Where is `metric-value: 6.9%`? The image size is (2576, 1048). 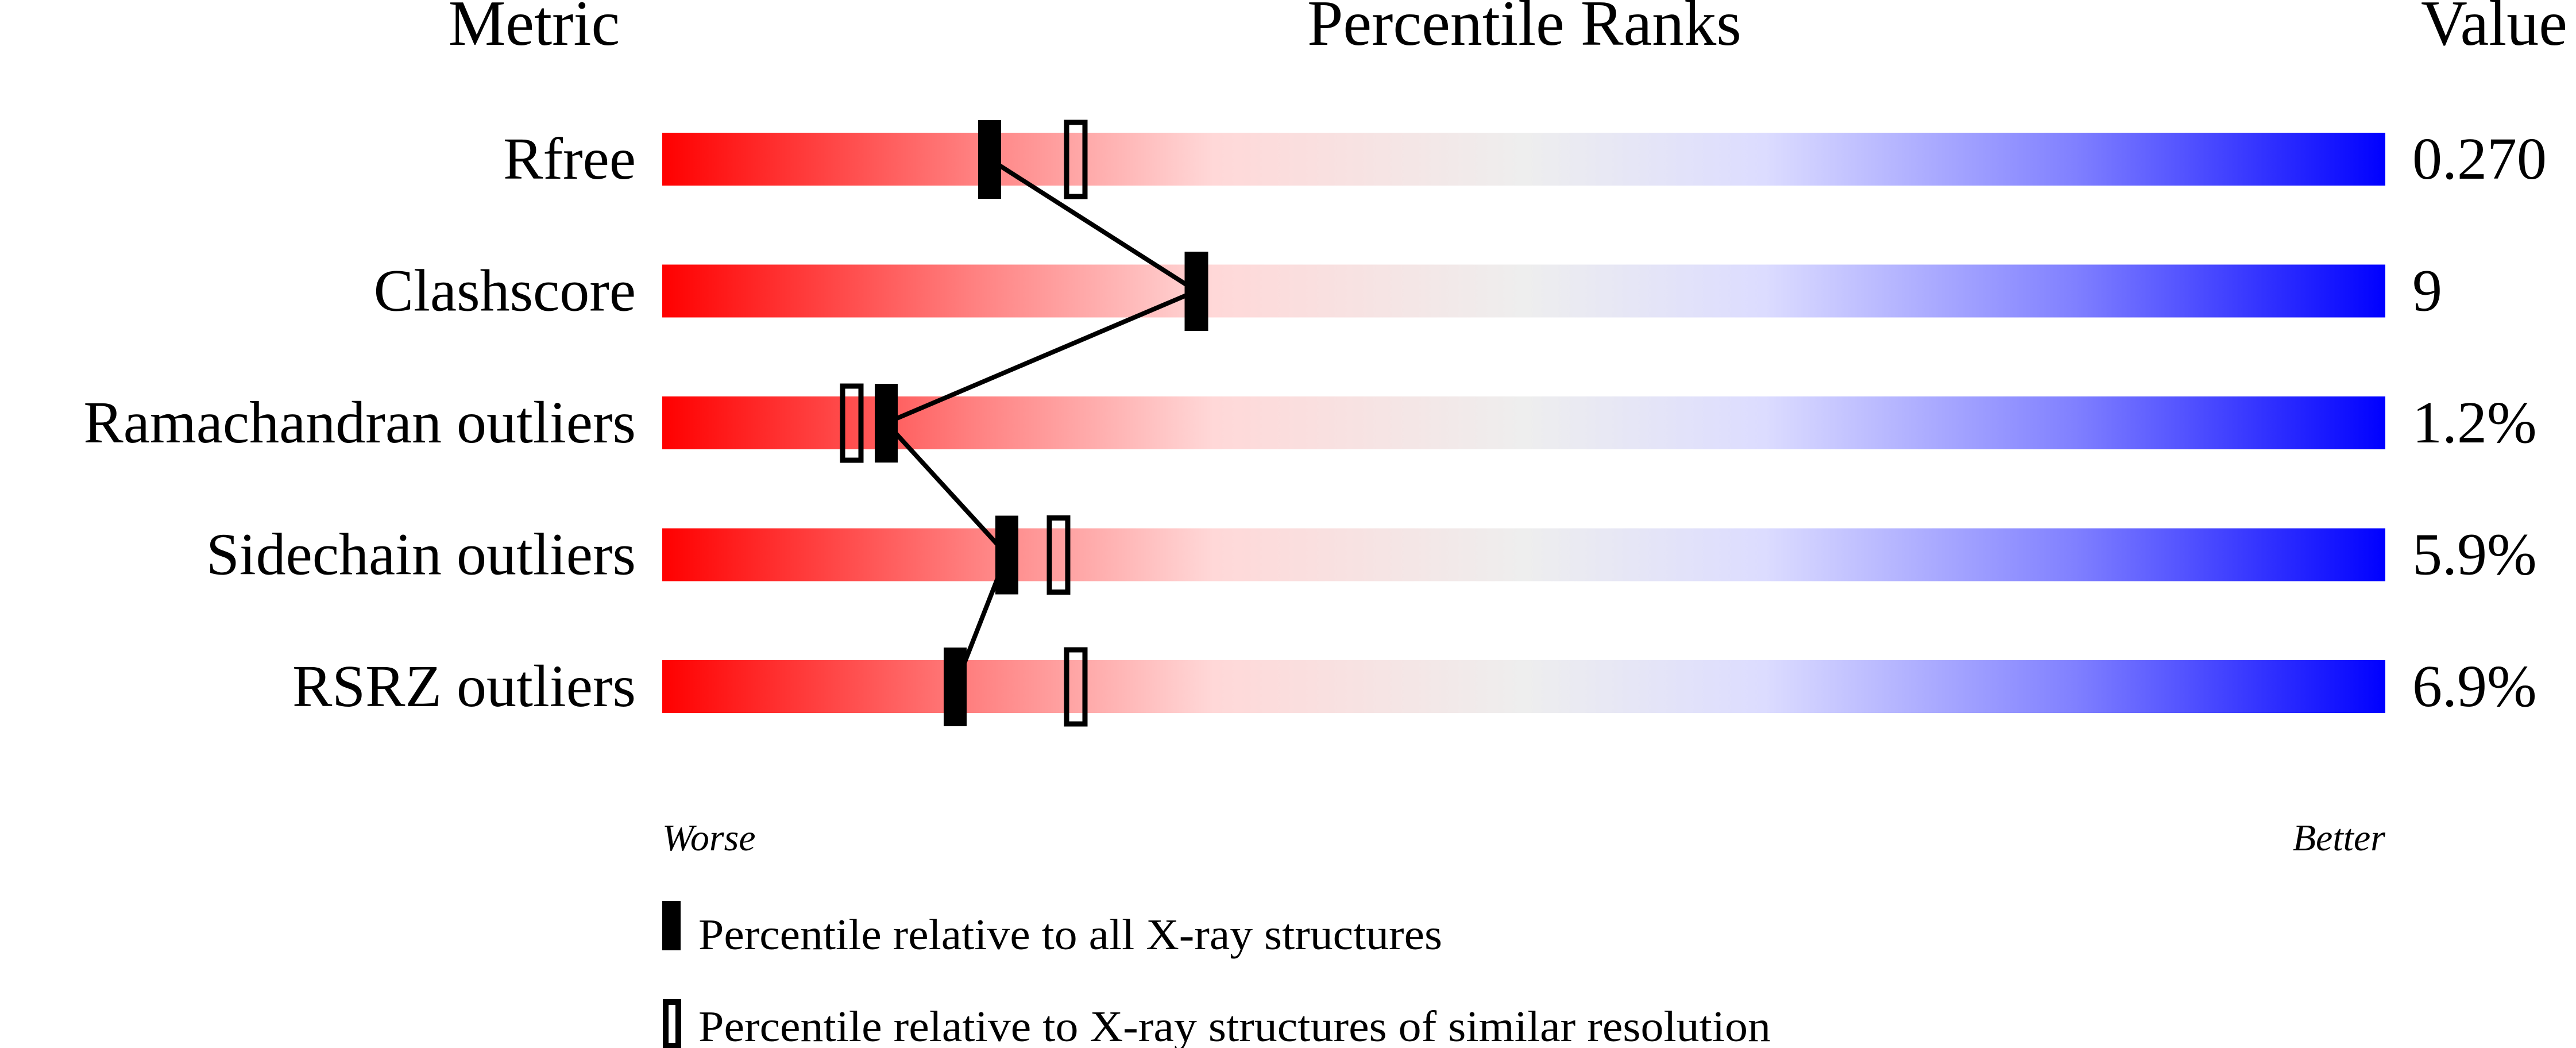
metric-value: 6.9% is located at coordinates (2474, 686).